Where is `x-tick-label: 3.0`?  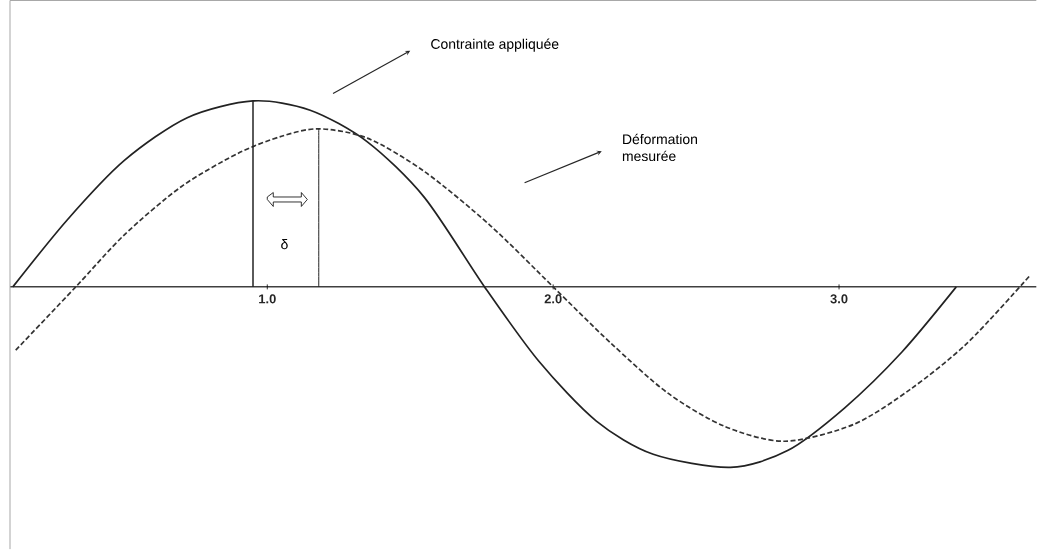 x-tick-label: 3.0 is located at coordinates (839, 299).